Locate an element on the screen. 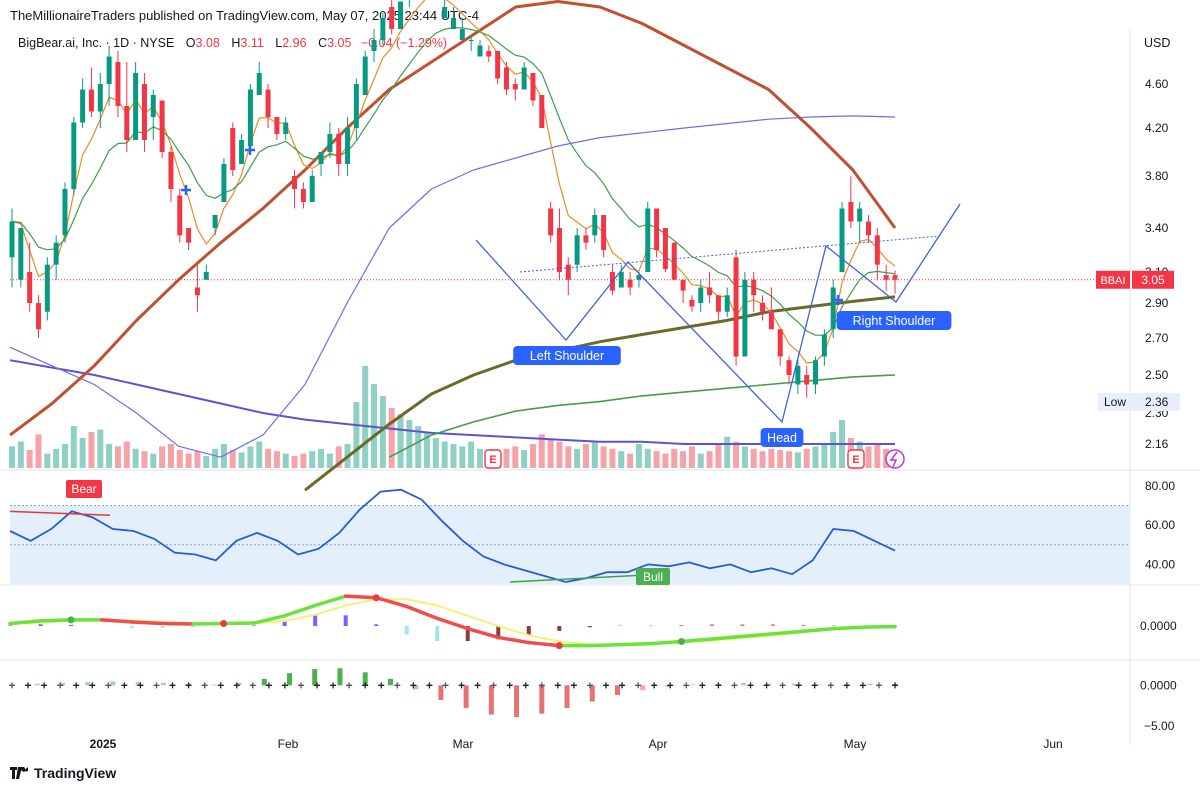  head-shoulders-pattern is located at coordinates (718, 313).